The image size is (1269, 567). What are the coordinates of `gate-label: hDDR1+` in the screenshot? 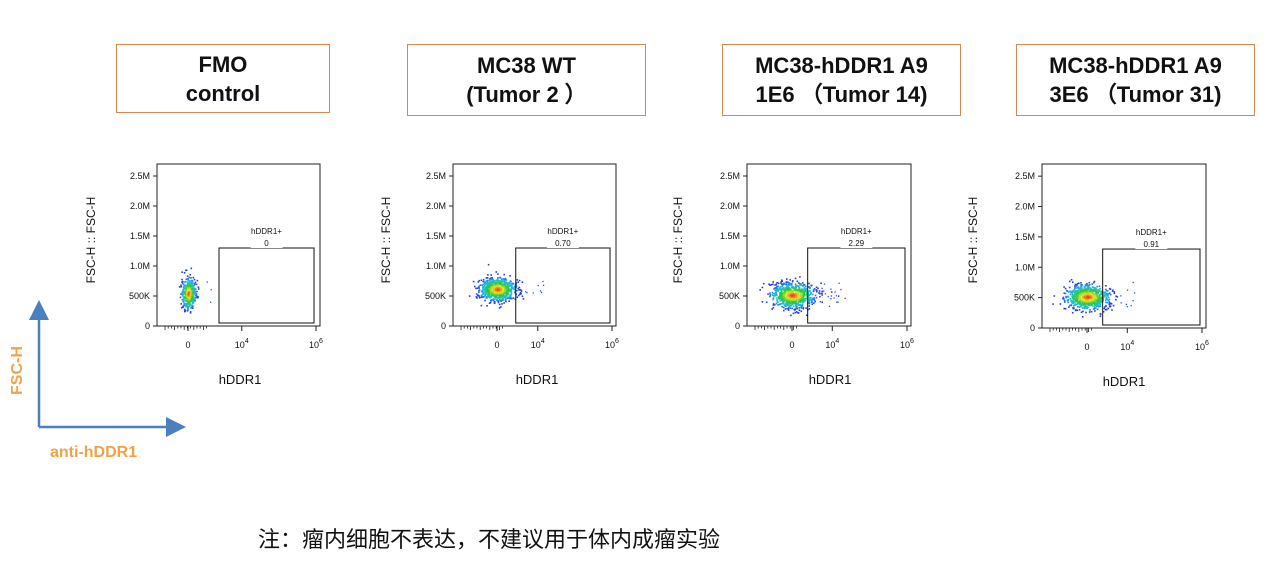 It's located at (266, 231).